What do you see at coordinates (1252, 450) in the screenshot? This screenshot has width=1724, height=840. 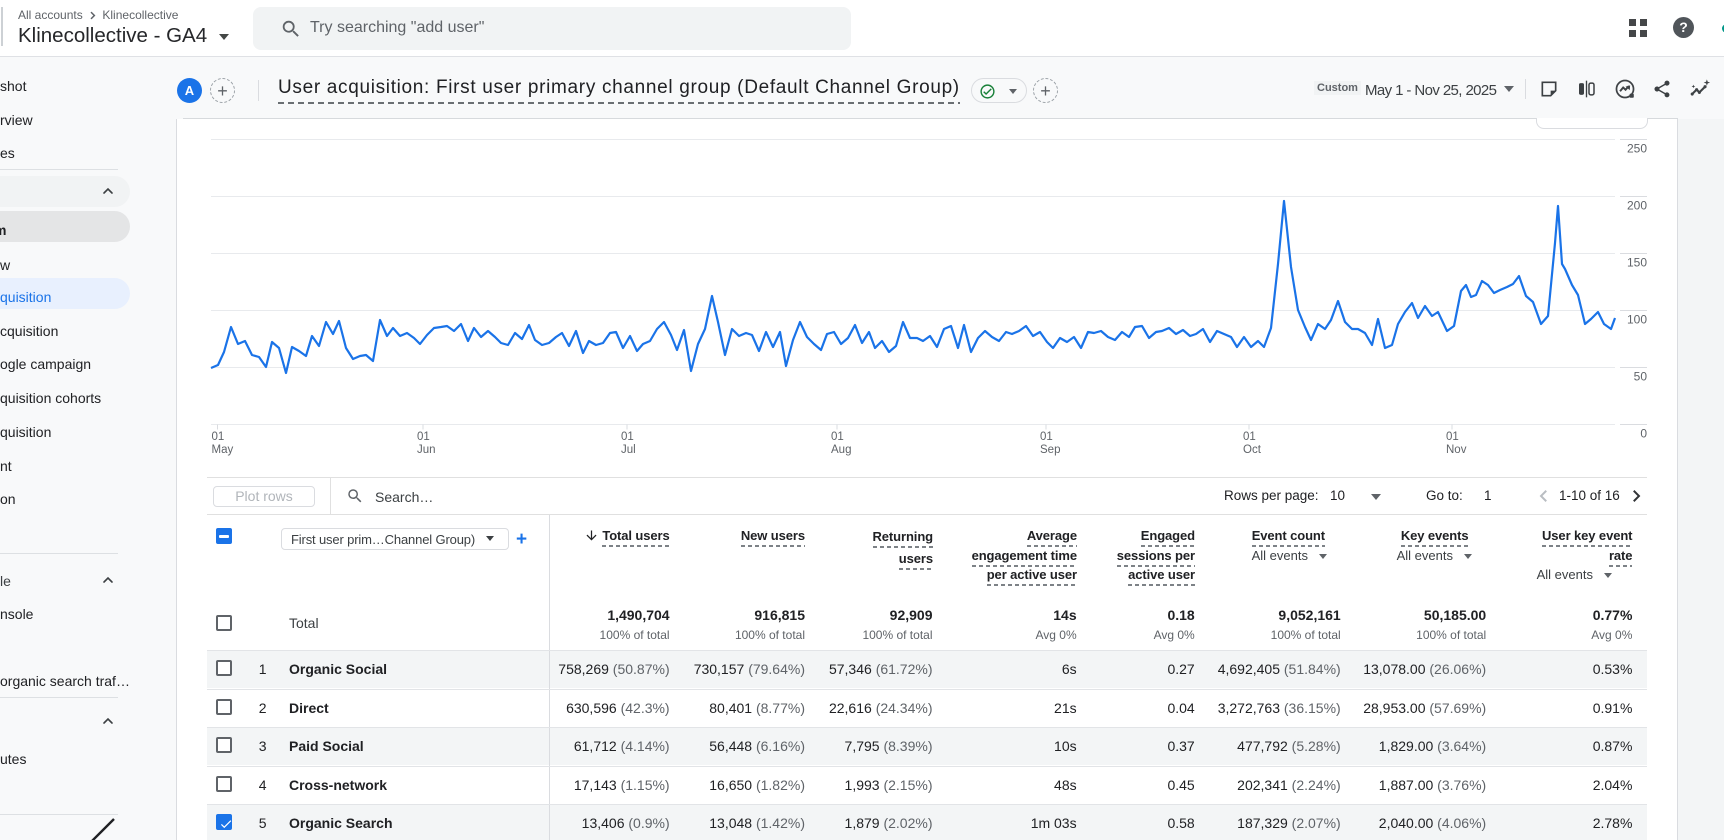 I see `svg-text: Oct` at bounding box center [1252, 450].